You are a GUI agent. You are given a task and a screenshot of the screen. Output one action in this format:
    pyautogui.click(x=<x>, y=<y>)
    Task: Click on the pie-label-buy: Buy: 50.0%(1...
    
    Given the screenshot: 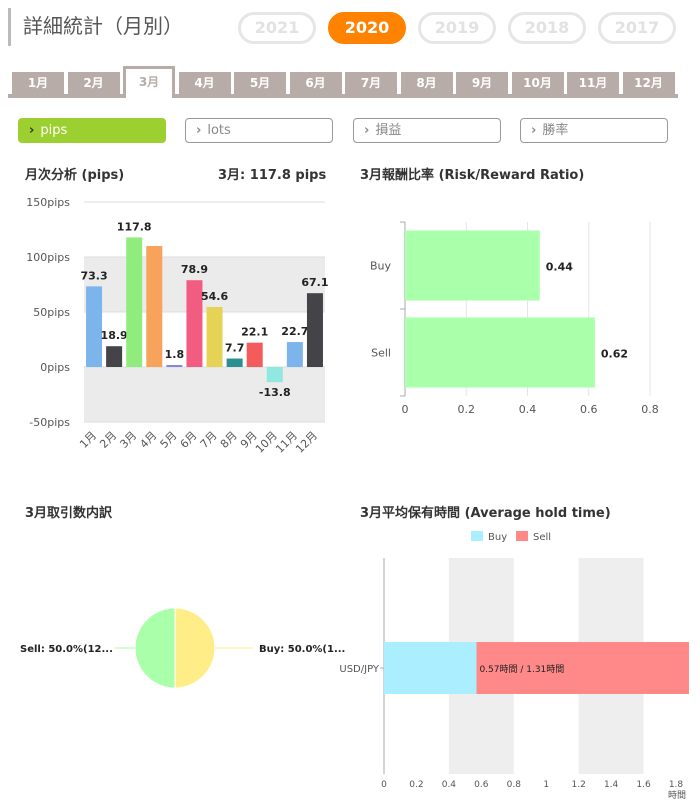 What is the action you would take?
    pyautogui.click(x=302, y=649)
    